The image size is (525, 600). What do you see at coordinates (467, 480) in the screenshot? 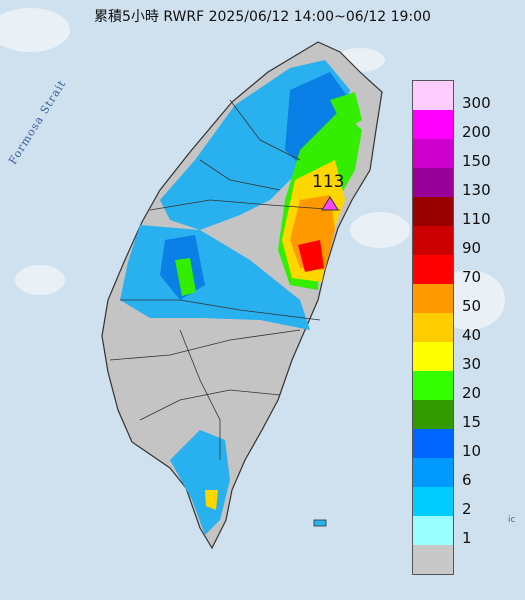
I see `legend-label: 6` at bounding box center [467, 480].